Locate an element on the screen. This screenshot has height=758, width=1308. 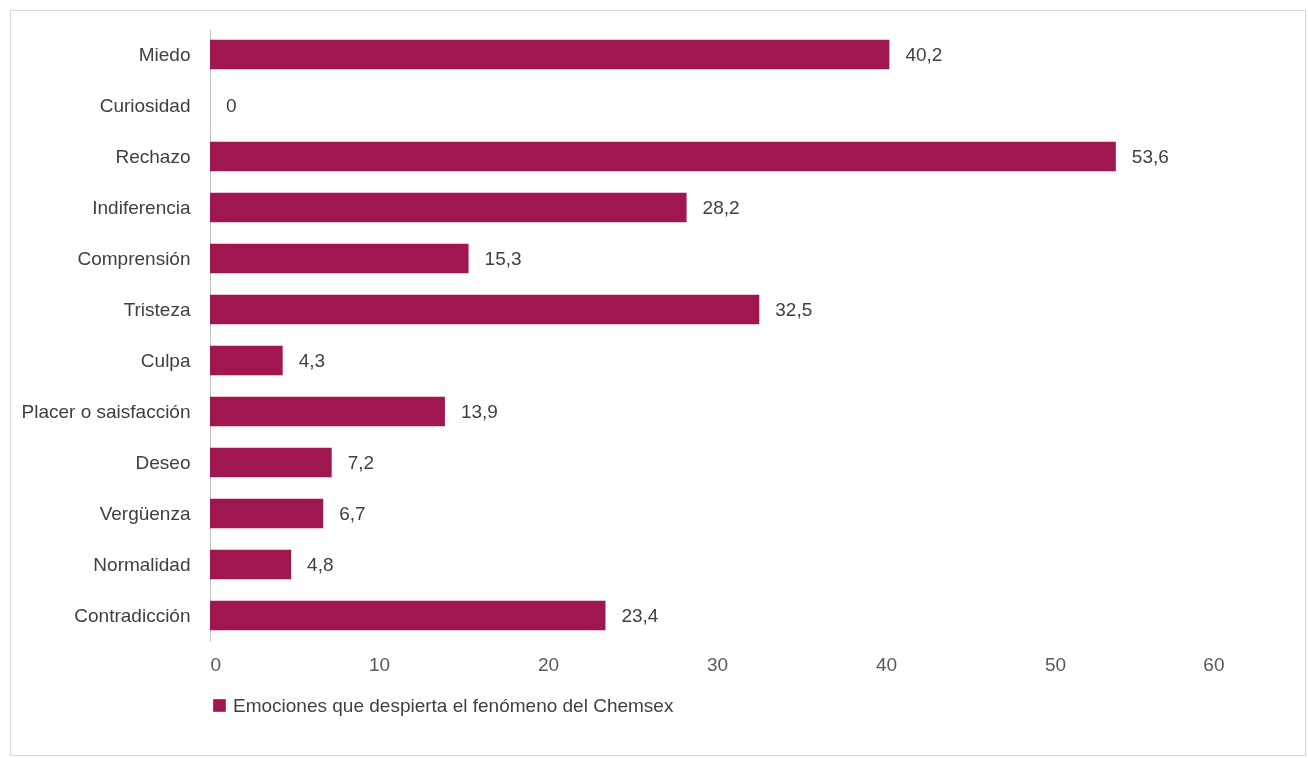
y-tick-label: Comprensión is located at coordinates (134, 258).